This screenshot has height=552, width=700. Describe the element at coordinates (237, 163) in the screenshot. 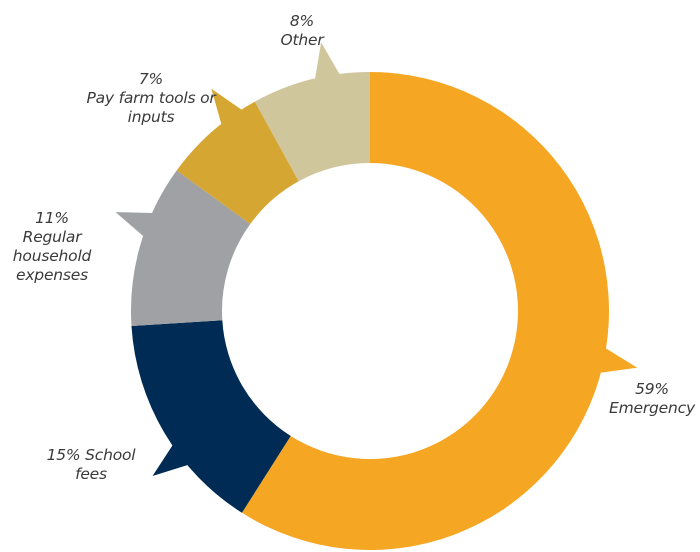

I see `slice-pay-farm-tools-or-inputs` at that location.